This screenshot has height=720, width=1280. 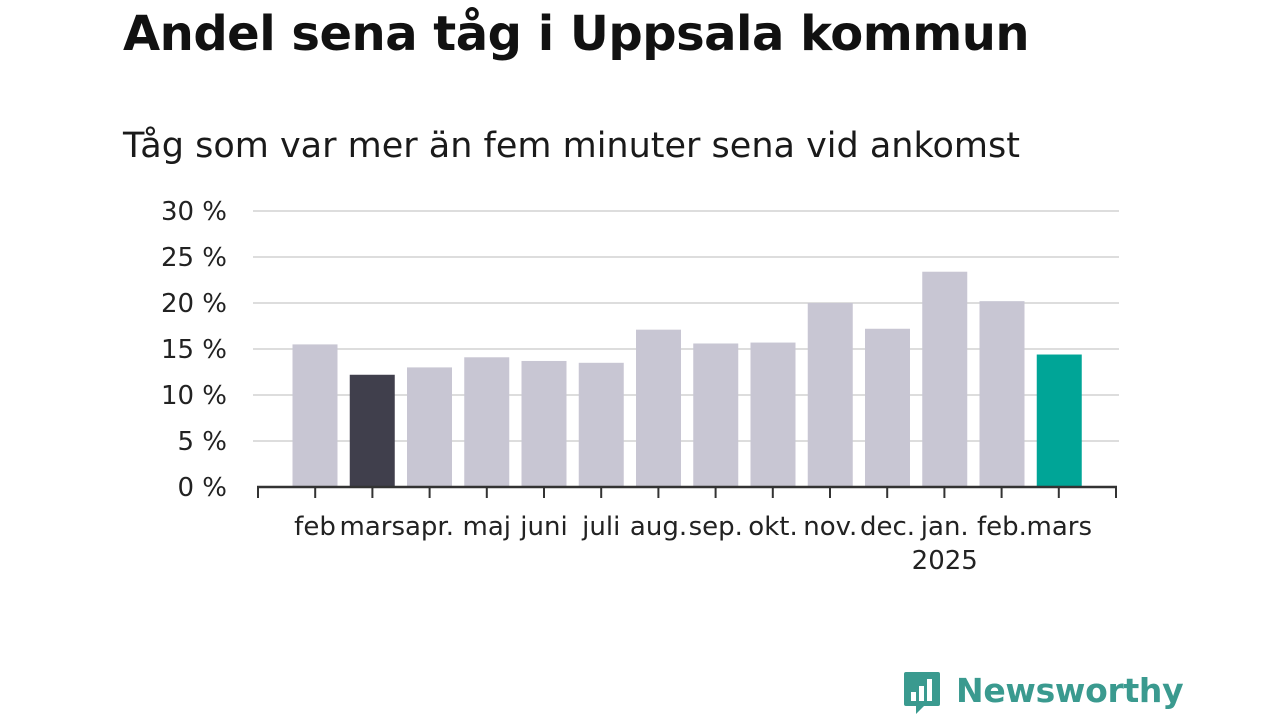 What do you see at coordinates (315, 527) in the screenshot?
I see `x-tick-label: feb` at bounding box center [315, 527].